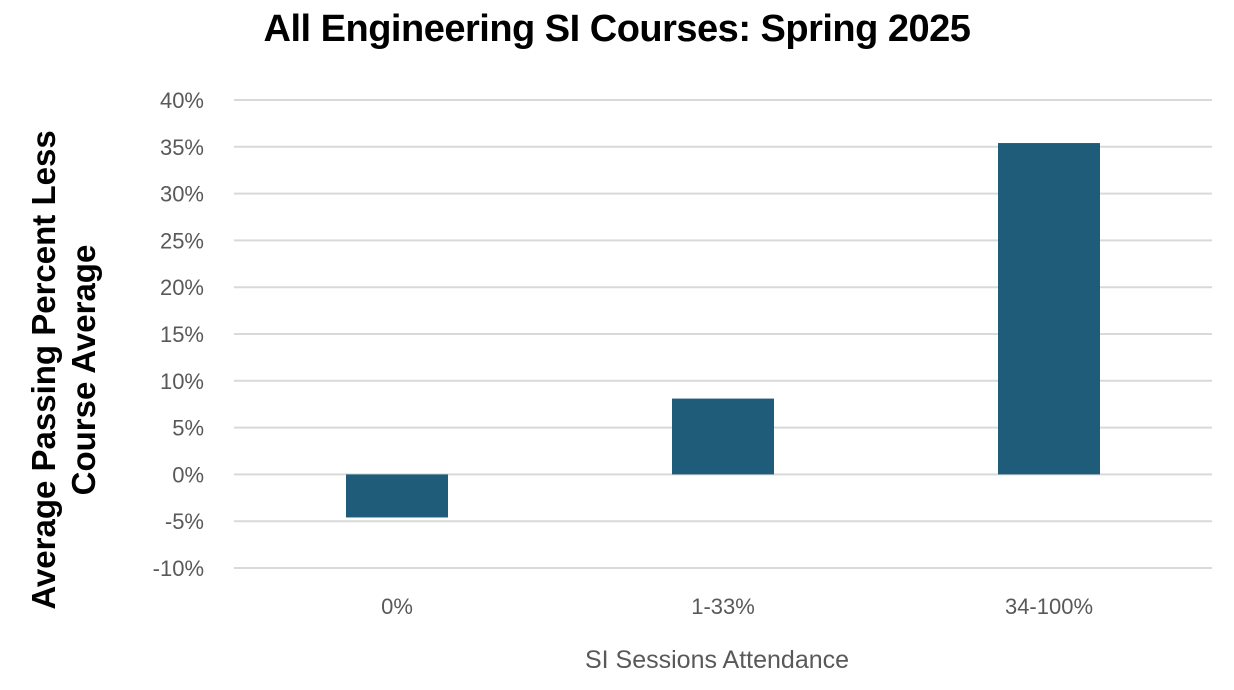 The height and width of the screenshot is (690, 1234). I want to click on y-tick-labels: -10% -5% 0% 5% 10% 15% 20% 25% 30% 35% 40%, so click(178, 334).